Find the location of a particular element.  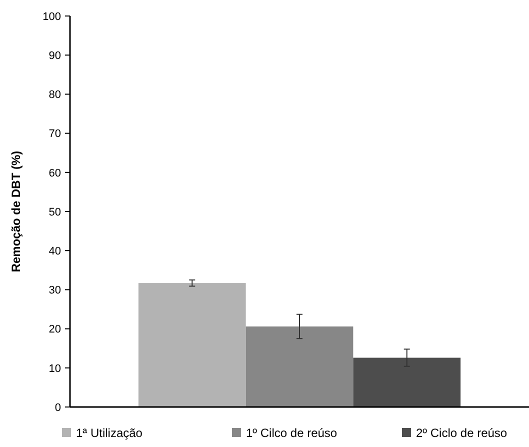

legend-label: 2º Ciclo de reúso is located at coordinates (462, 433).